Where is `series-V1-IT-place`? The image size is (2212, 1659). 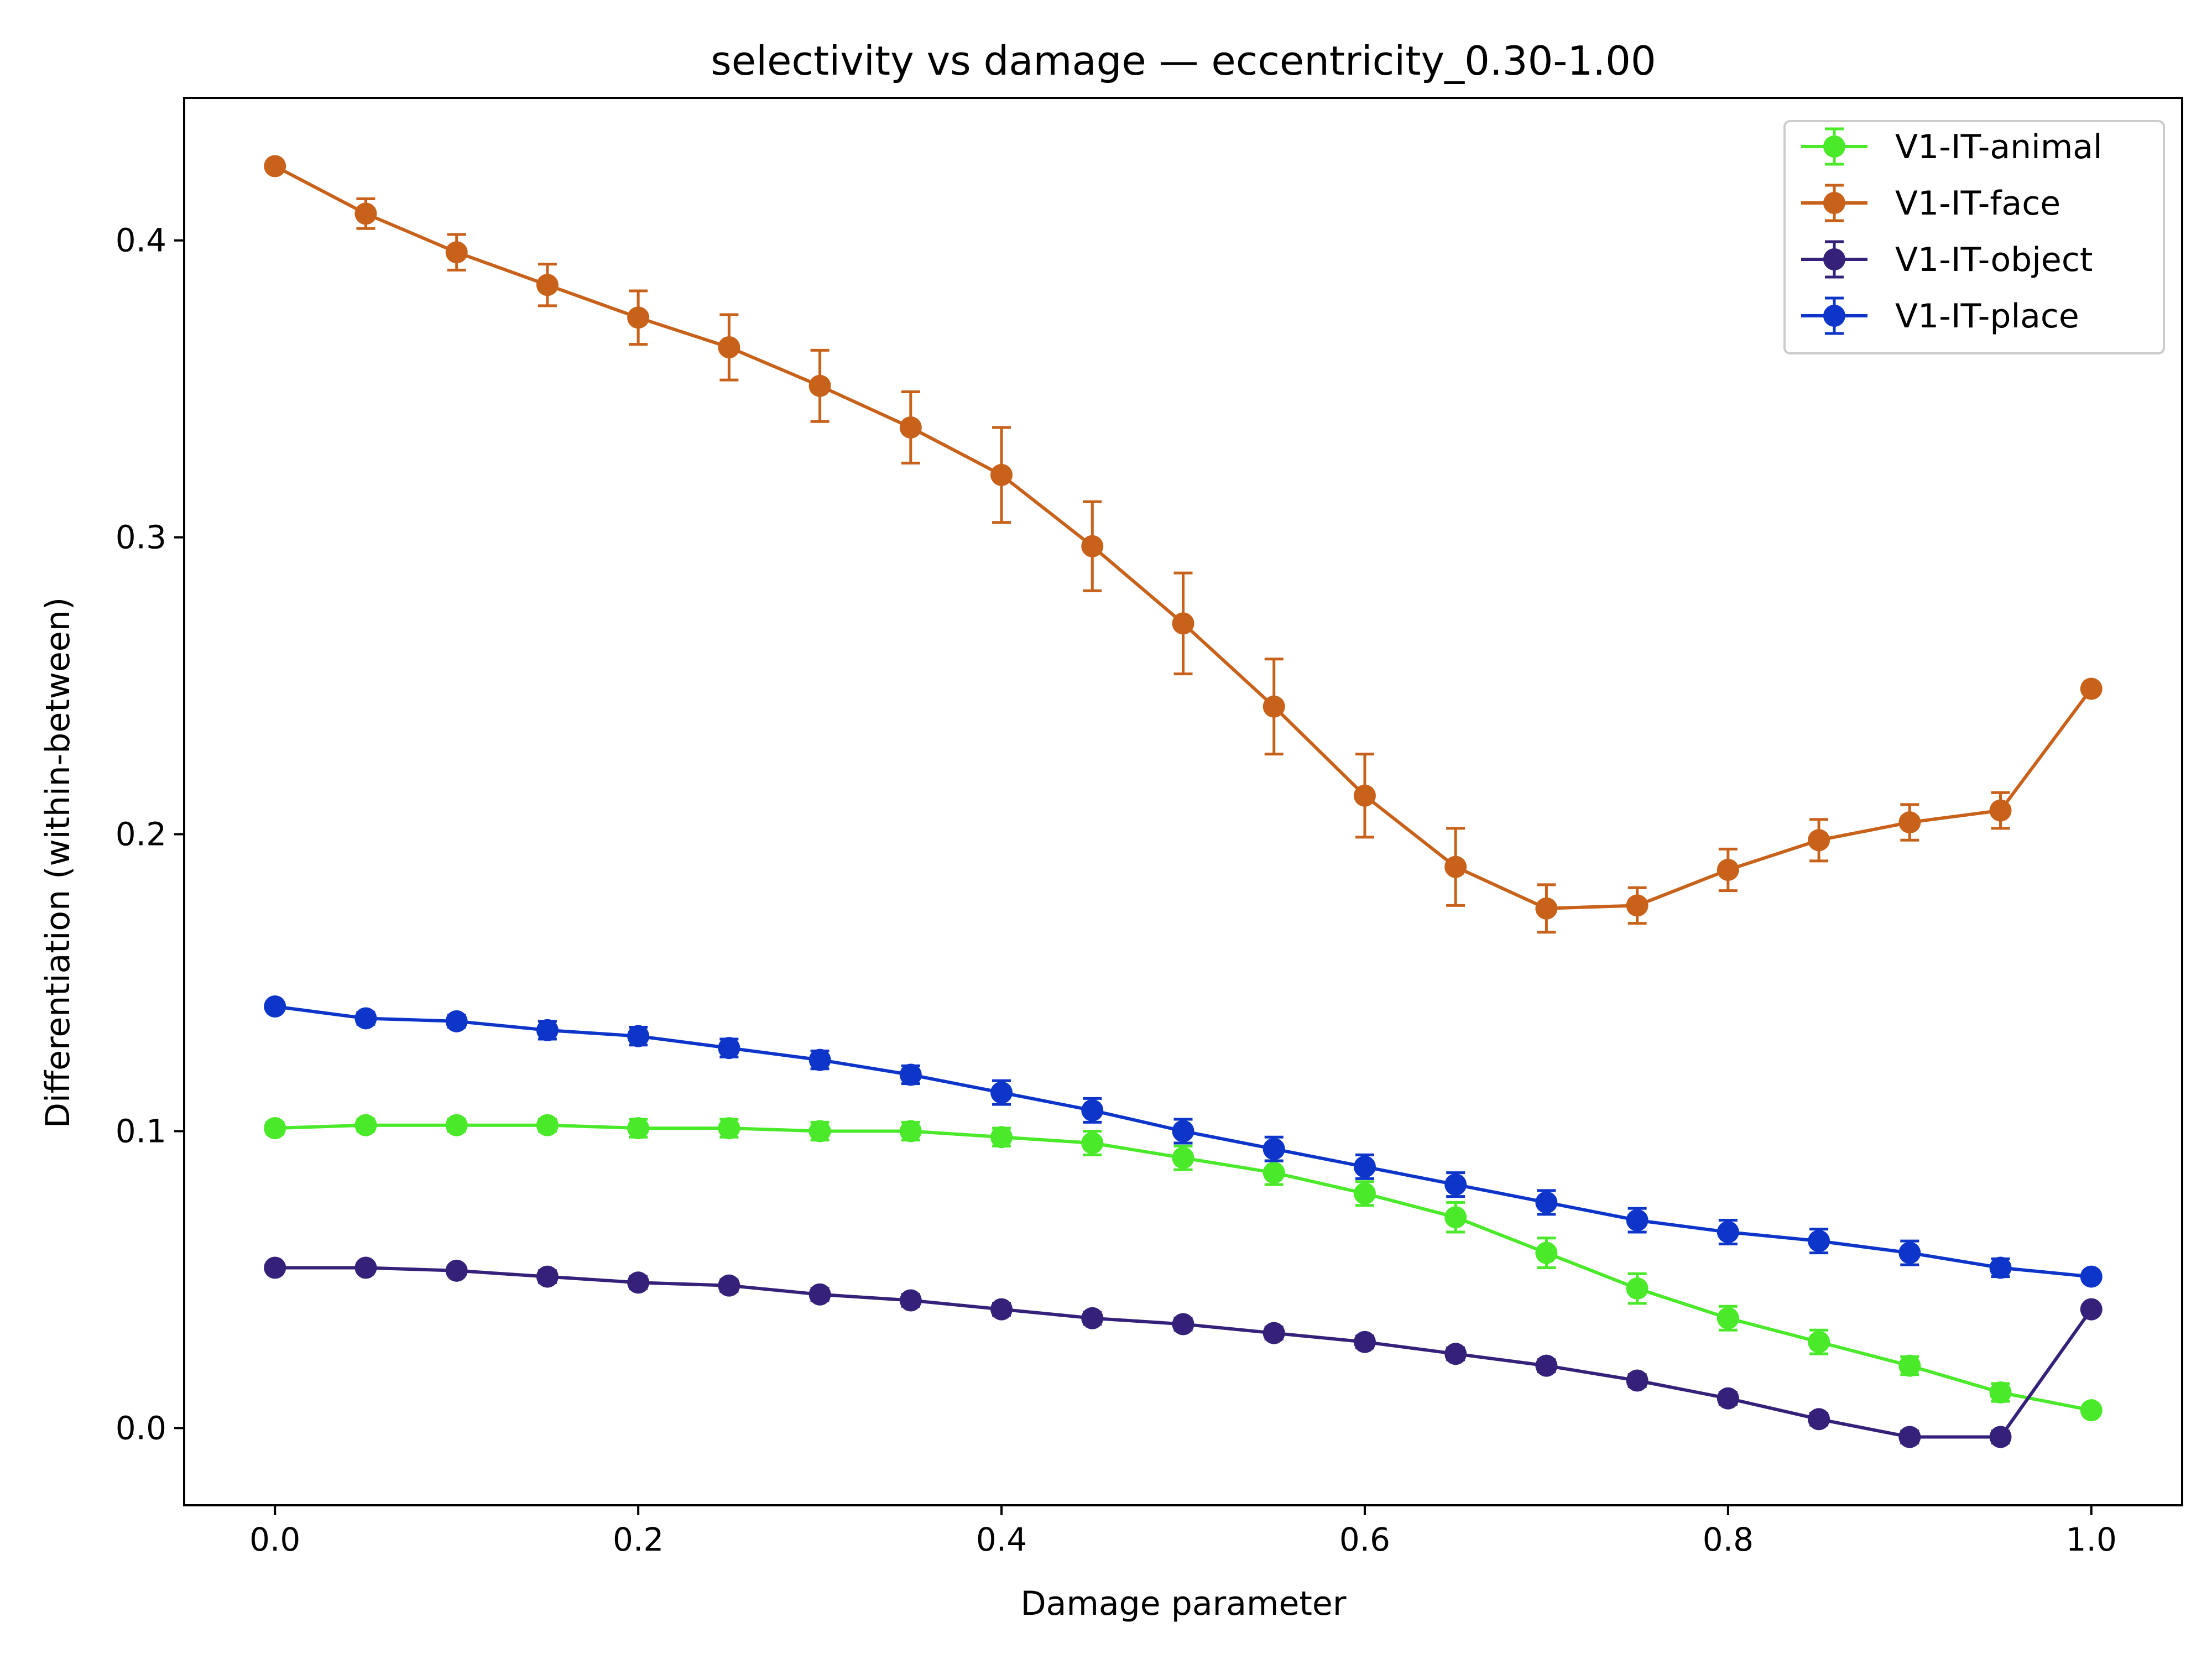
series-V1-IT-place is located at coordinates (1184, 1142).